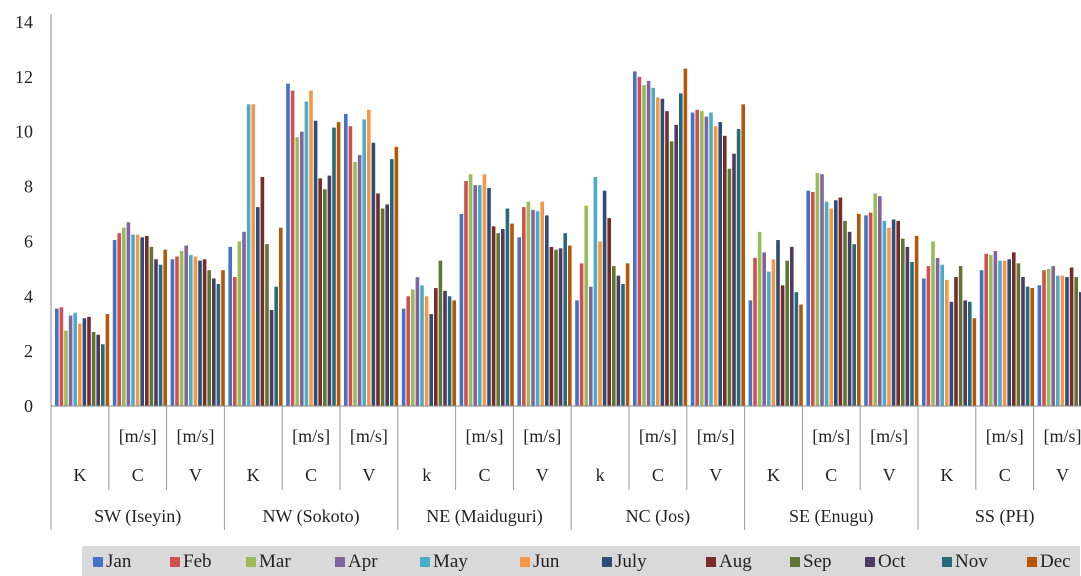 The height and width of the screenshot is (576, 1081). What do you see at coordinates (1032, 562) in the screenshot?
I see `legend-swatch-dec` at bounding box center [1032, 562].